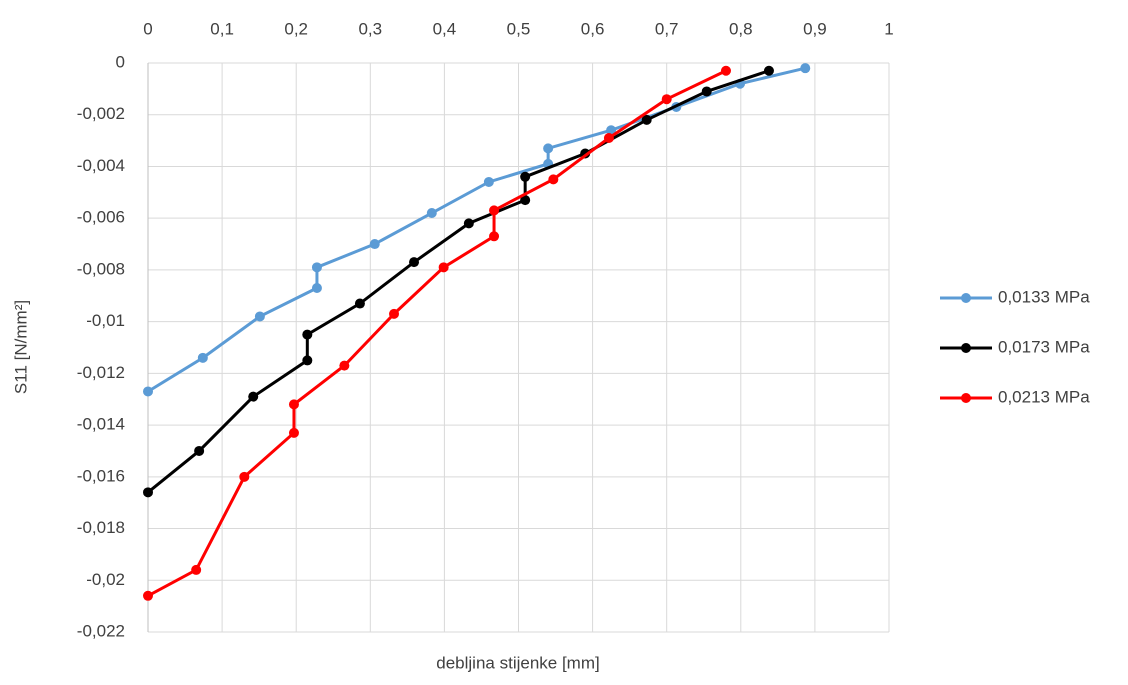 This screenshot has width=1128, height=685. What do you see at coordinates (101, 165) in the screenshot?
I see `y-tick-label: -0,004` at bounding box center [101, 165].